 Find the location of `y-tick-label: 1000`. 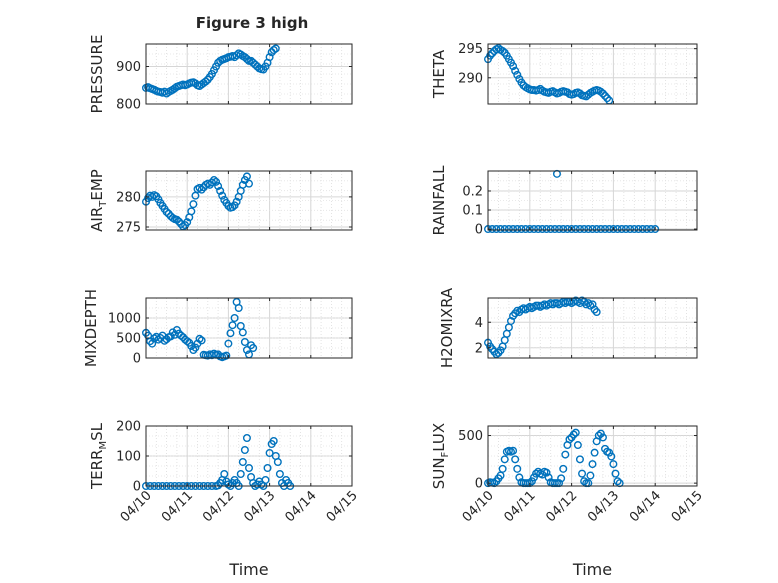

y-tick-label: 1000 is located at coordinates (124, 319).